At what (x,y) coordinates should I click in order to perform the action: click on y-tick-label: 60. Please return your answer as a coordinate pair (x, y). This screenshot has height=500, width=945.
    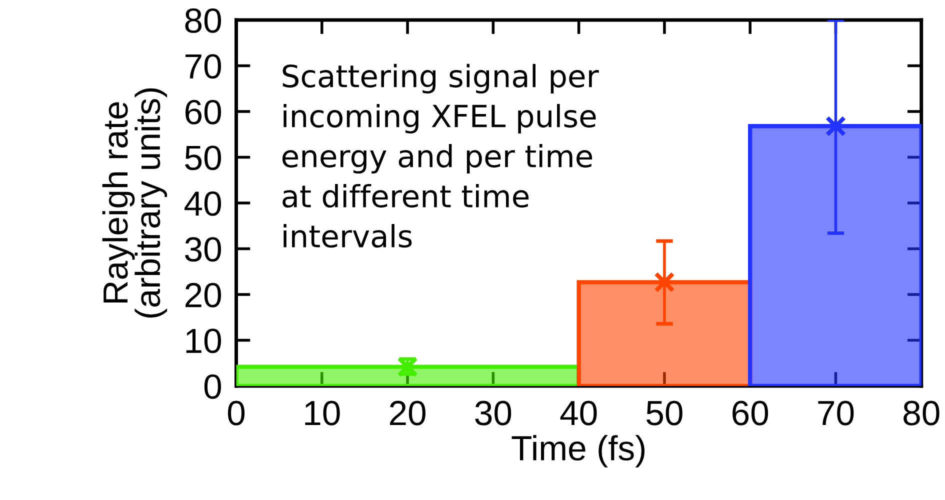
    Looking at the image, I should click on (204, 112).